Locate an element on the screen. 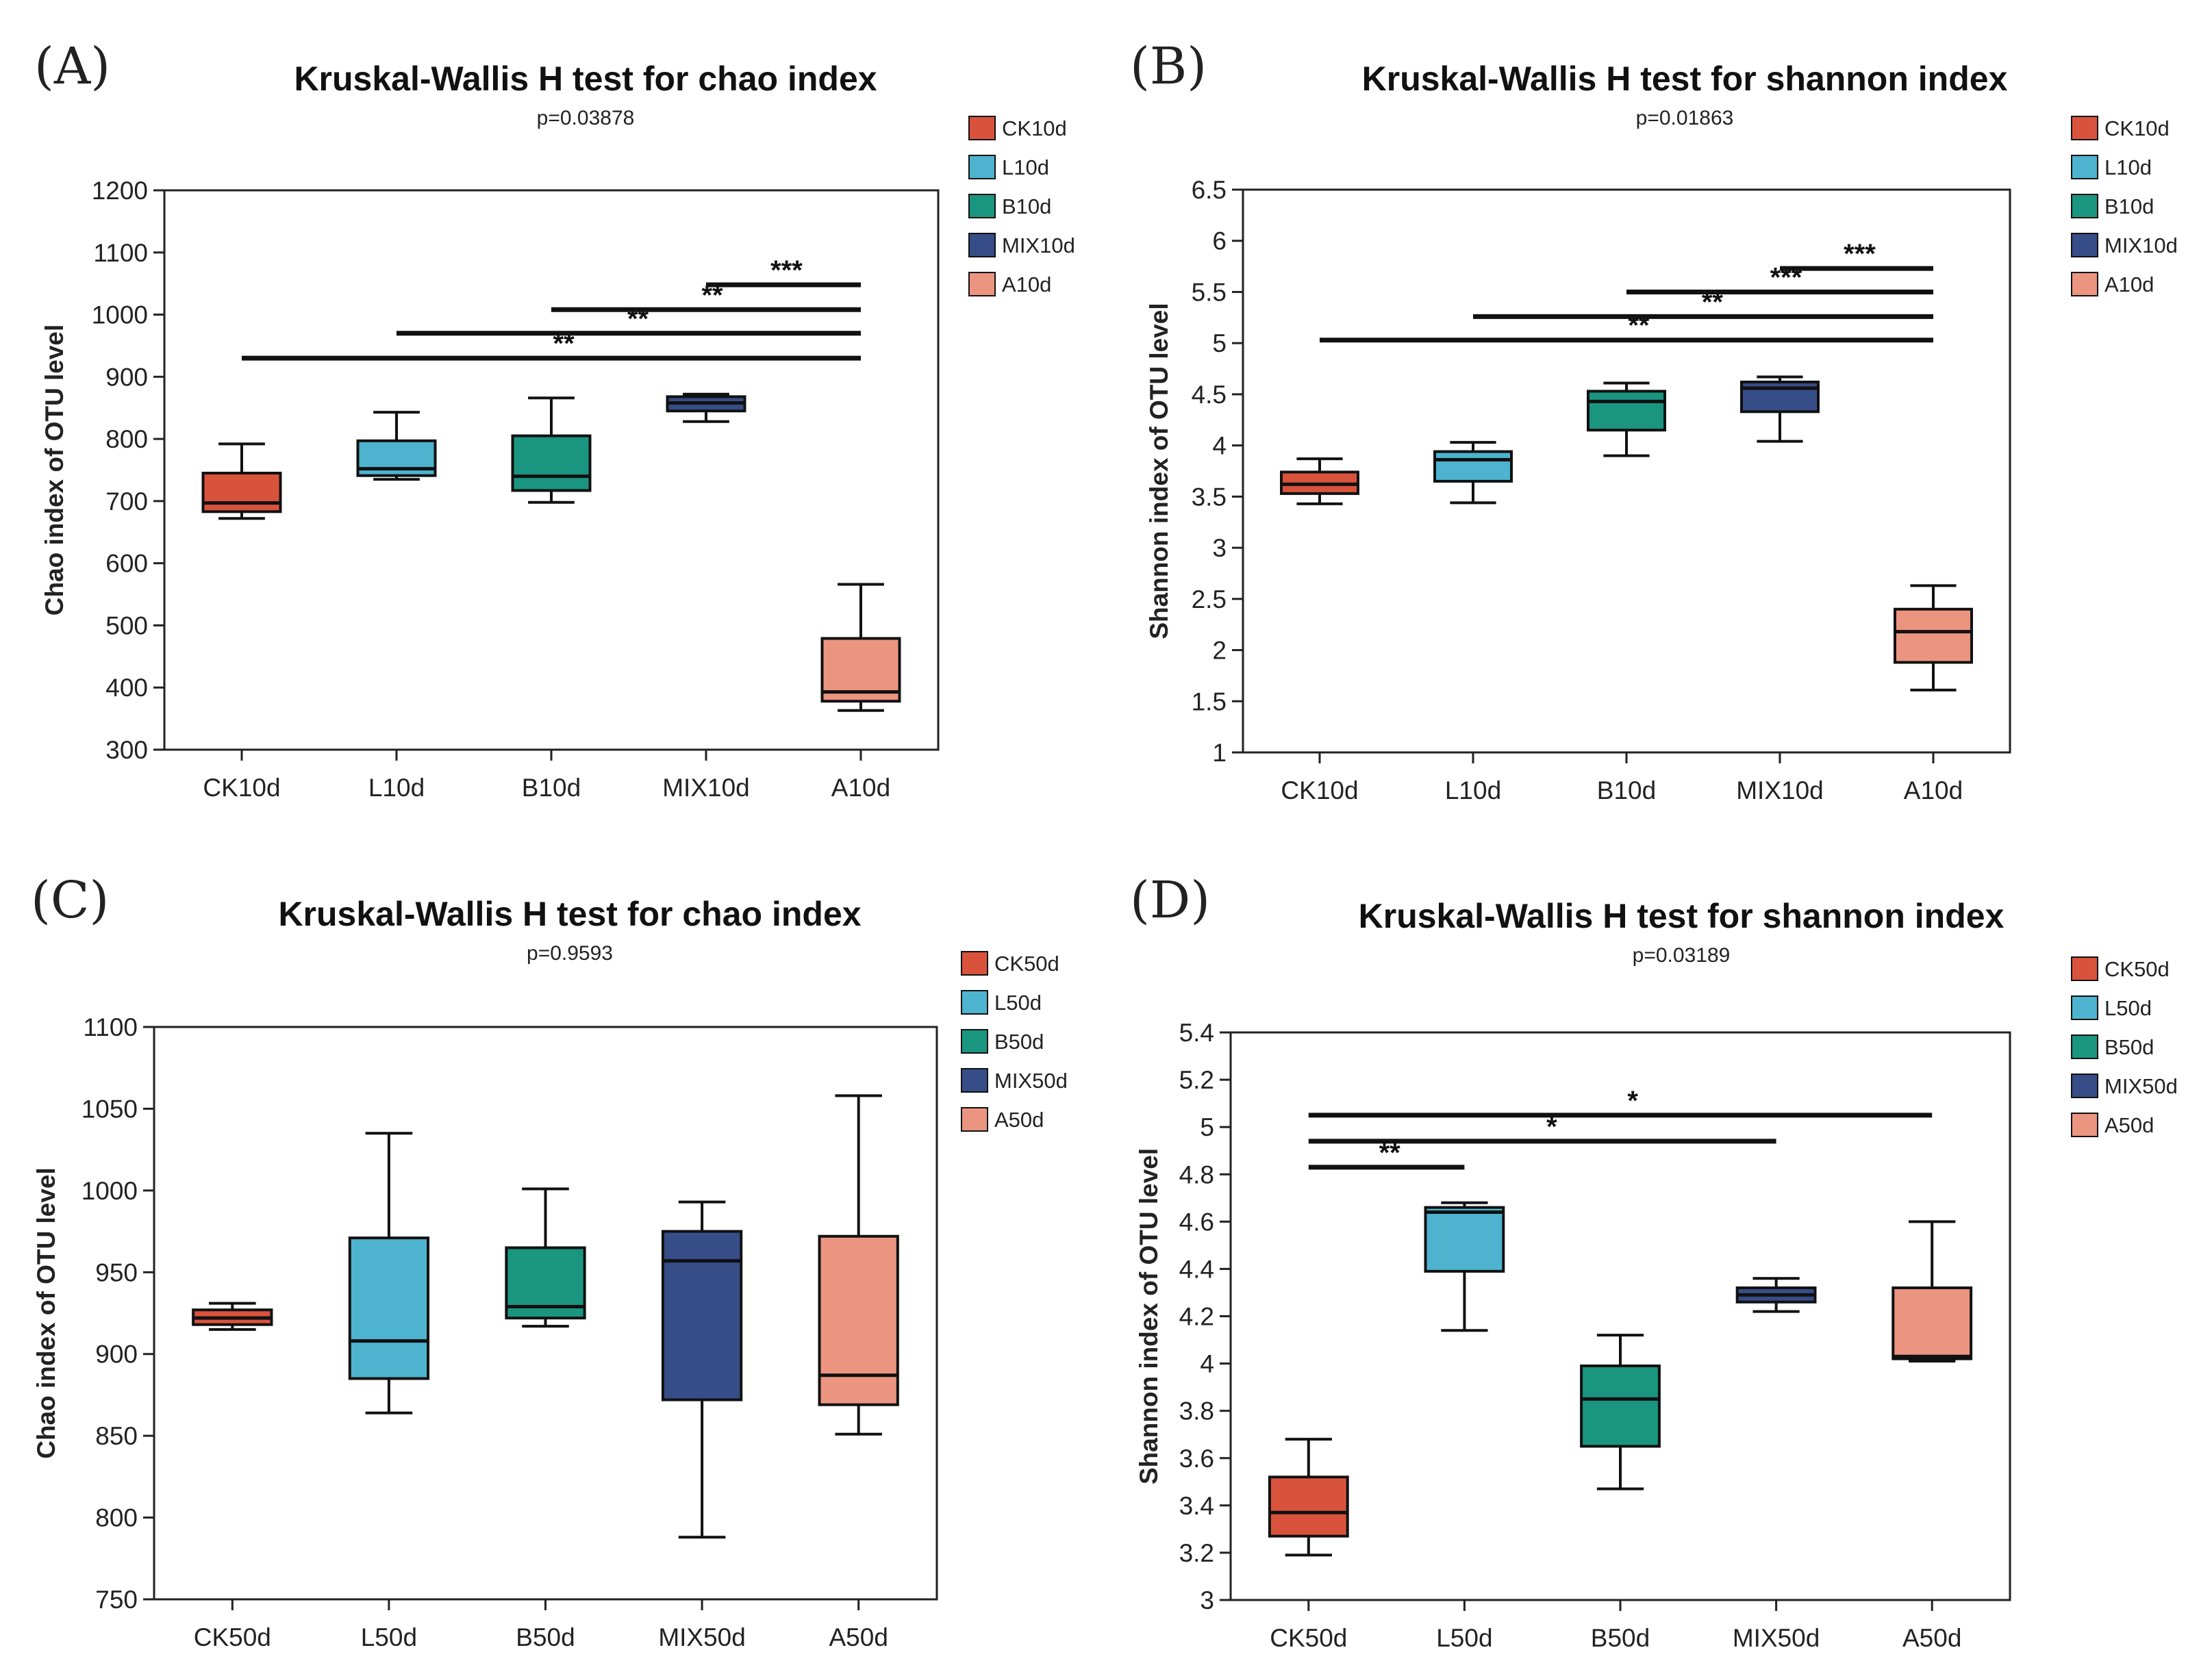 This screenshot has width=2212, height=1676. legend-label: CK50d is located at coordinates (2137, 969).